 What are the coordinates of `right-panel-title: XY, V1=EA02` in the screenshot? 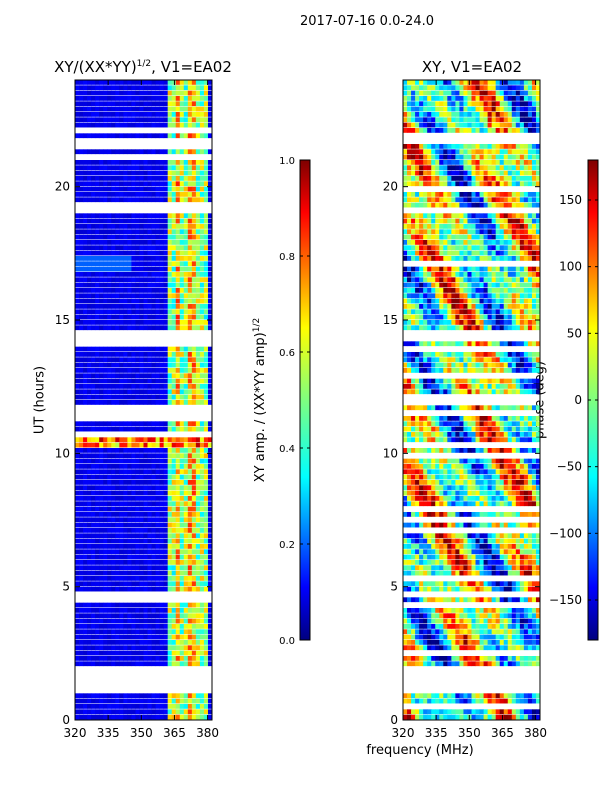 It's located at (472, 67).